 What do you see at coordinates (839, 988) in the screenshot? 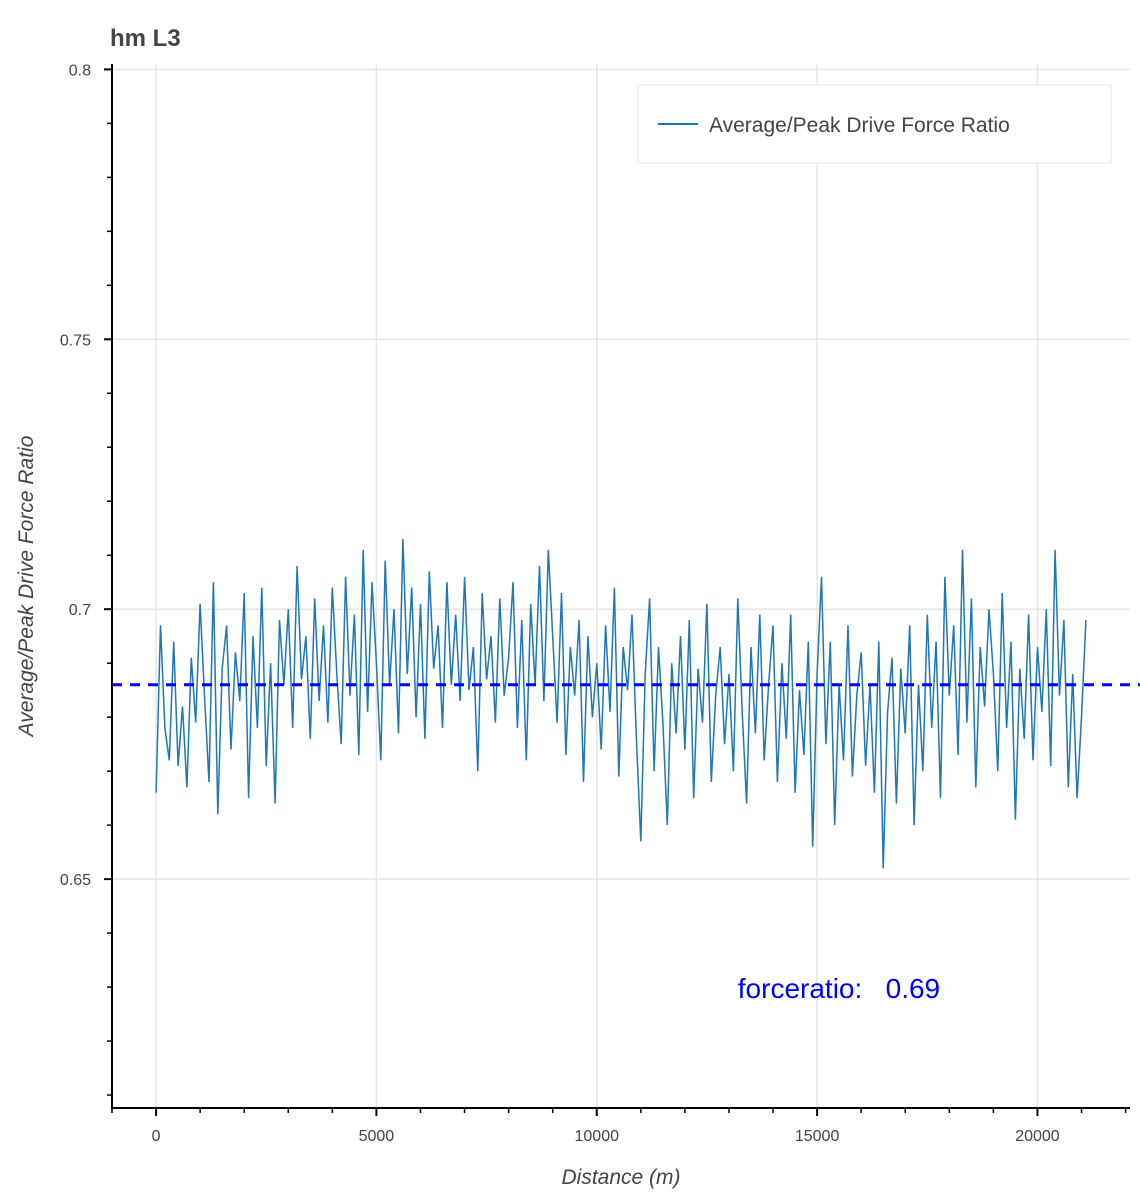
I see `mean-annotation: forceratio: 0.69` at bounding box center [839, 988].